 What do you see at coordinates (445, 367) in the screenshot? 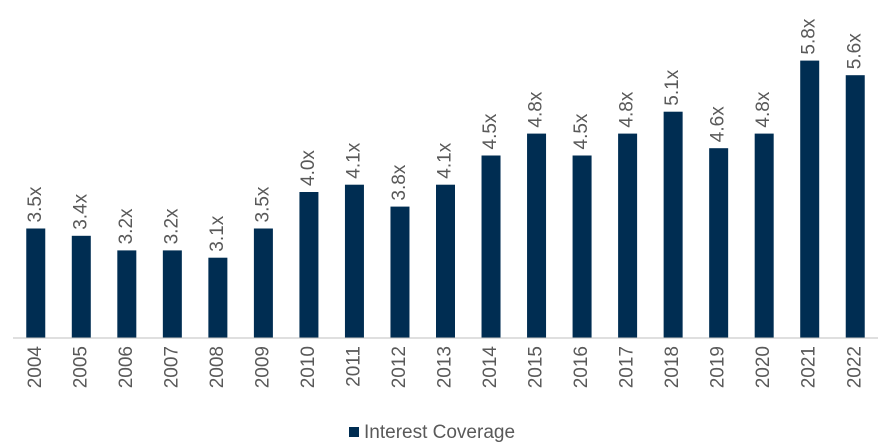
I see `x-tick-label: 2013` at bounding box center [445, 367].